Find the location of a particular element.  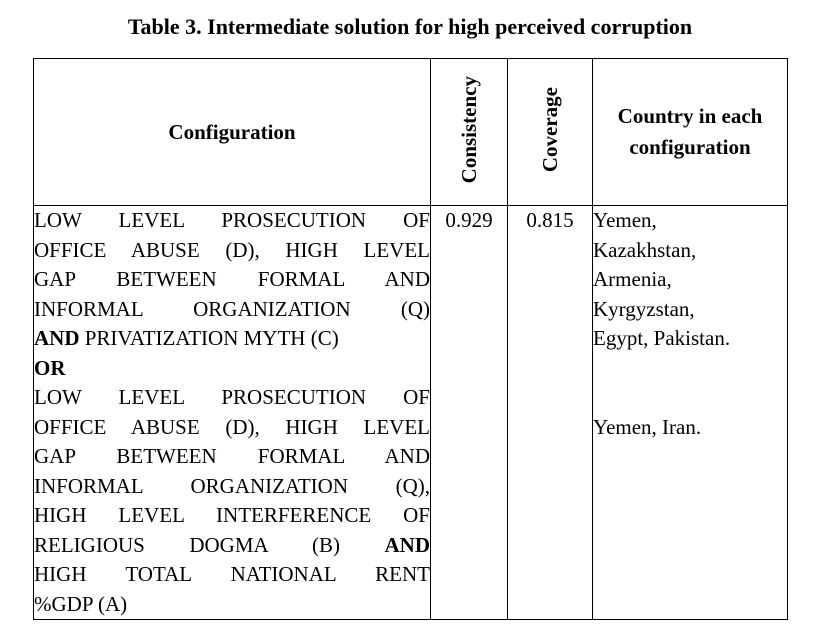

configuration-line: INFORMAL ORGANIZATION (Q), is located at coordinates (232, 487).